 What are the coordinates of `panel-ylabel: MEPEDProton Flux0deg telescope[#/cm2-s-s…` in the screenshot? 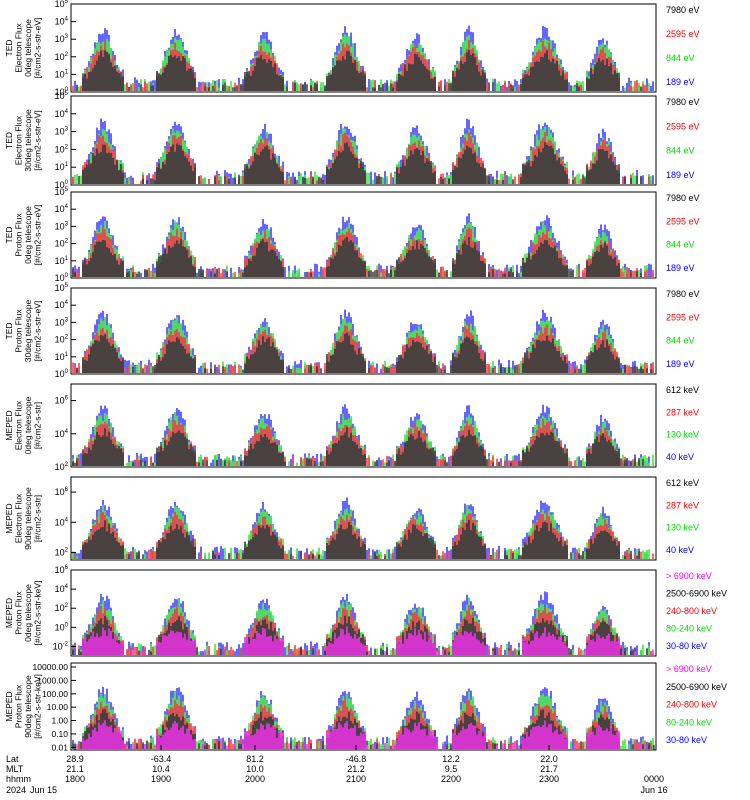 It's located at (23, 613).